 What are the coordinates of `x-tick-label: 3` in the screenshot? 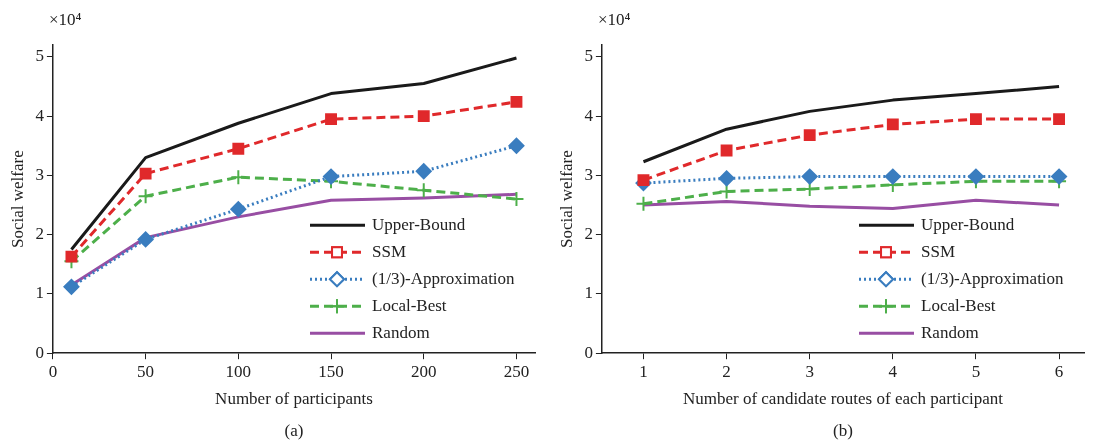 It's located at (809, 371).